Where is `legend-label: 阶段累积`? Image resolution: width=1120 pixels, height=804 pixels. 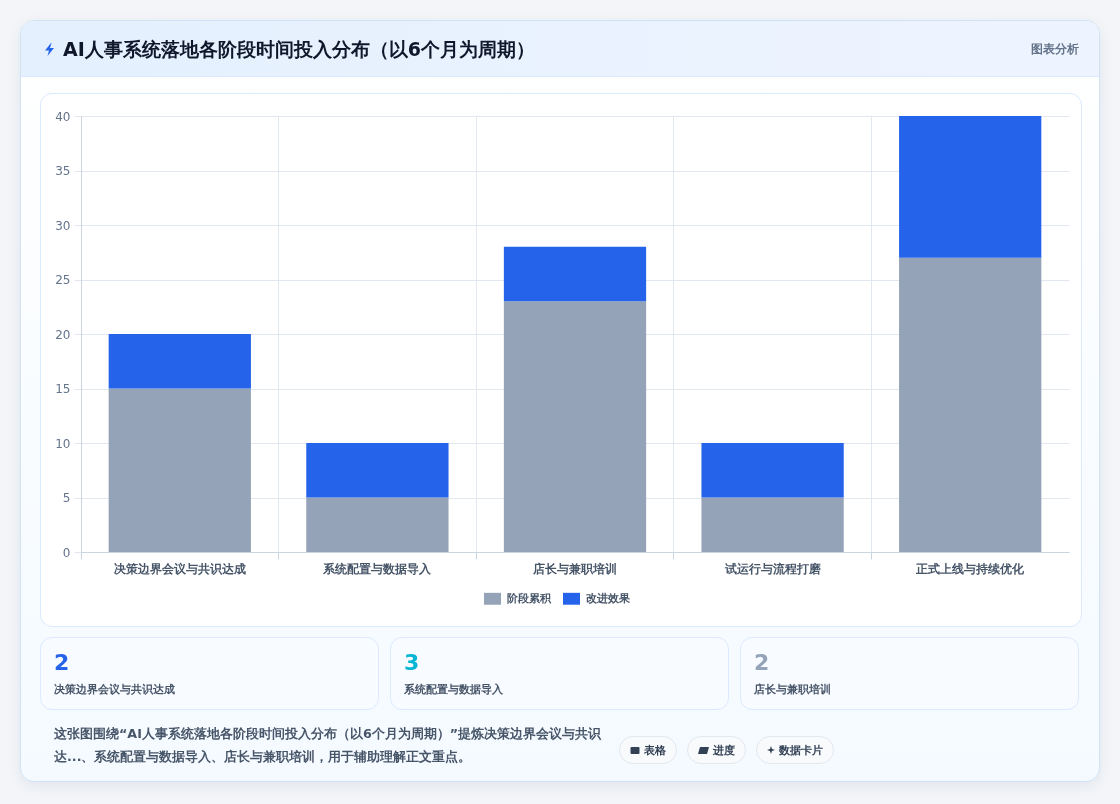
legend-label: 阶段累积 is located at coordinates (529, 598).